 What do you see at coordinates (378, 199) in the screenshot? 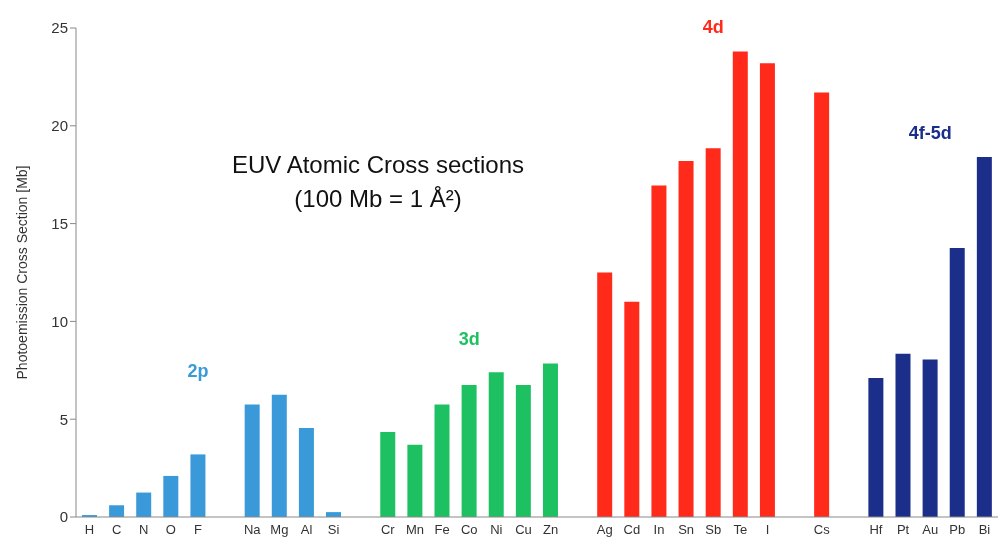
I see `text: (100 Mb = 1 Å²)` at bounding box center [378, 199].